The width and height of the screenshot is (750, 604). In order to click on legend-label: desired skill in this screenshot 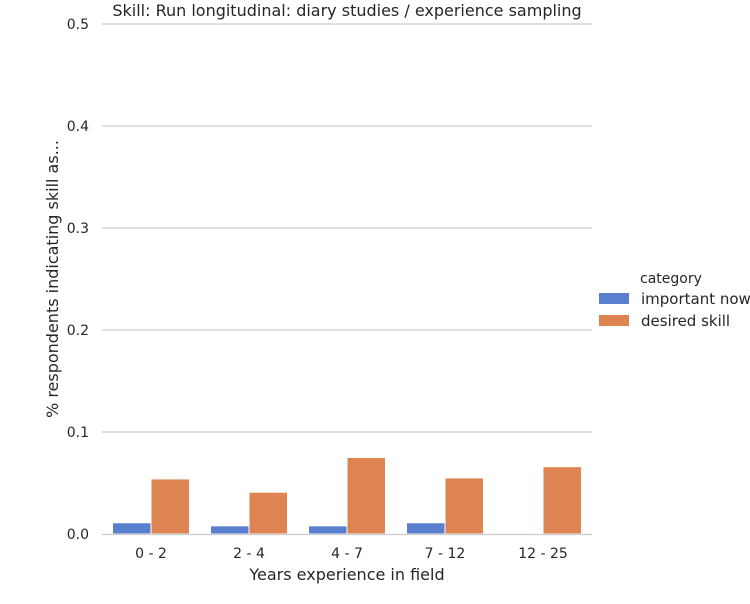, I will do `click(685, 321)`.